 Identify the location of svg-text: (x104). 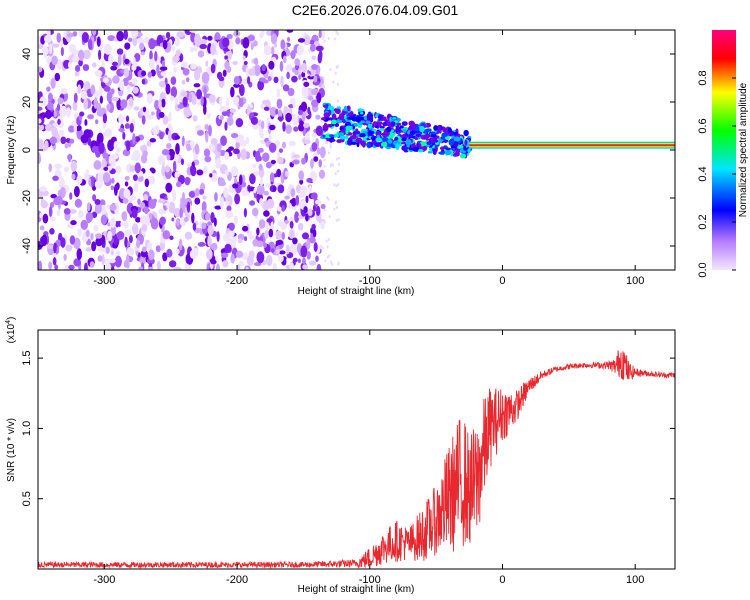
(11, 330).